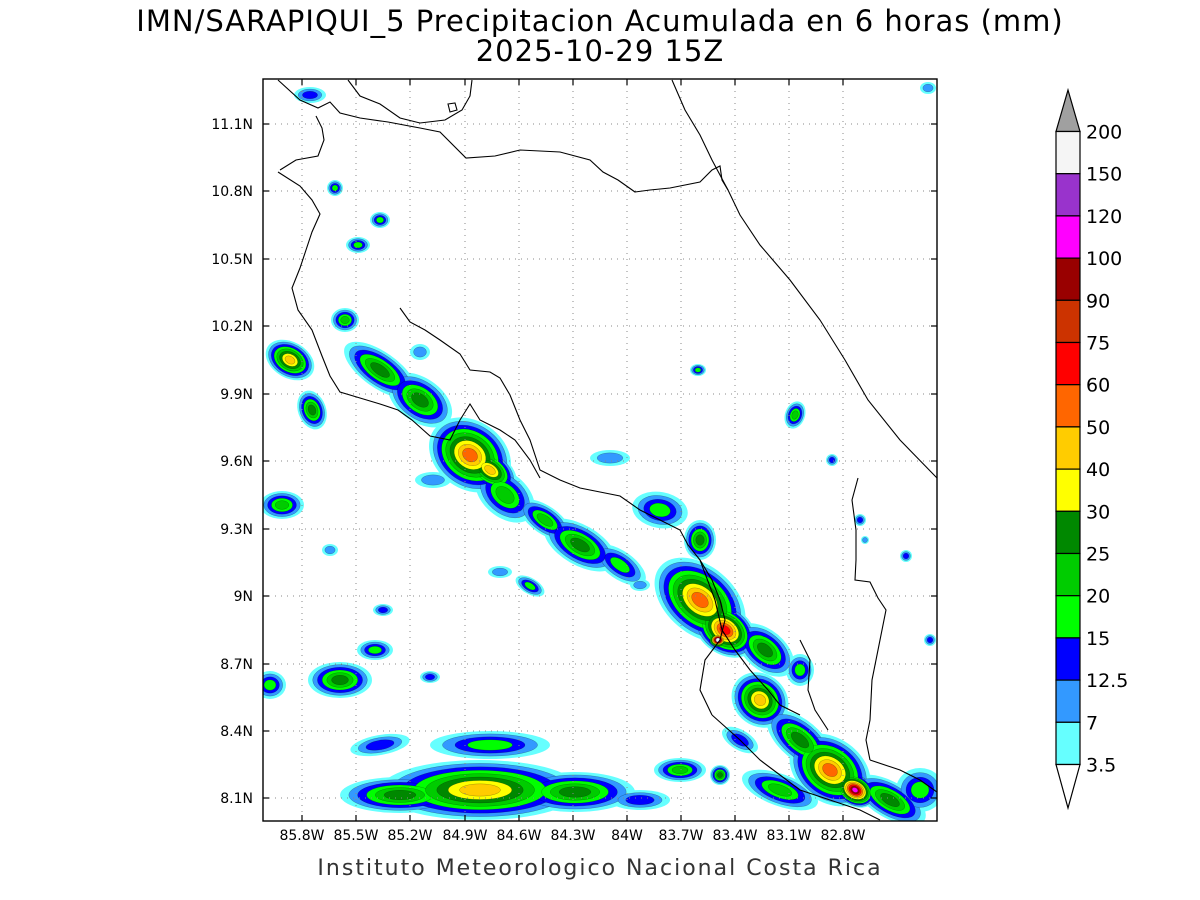 The image size is (1200, 900). What do you see at coordinates (1092, 723) in the screenshot?
I see `colorbar-label: 7` at bounding box center [1092, 723].